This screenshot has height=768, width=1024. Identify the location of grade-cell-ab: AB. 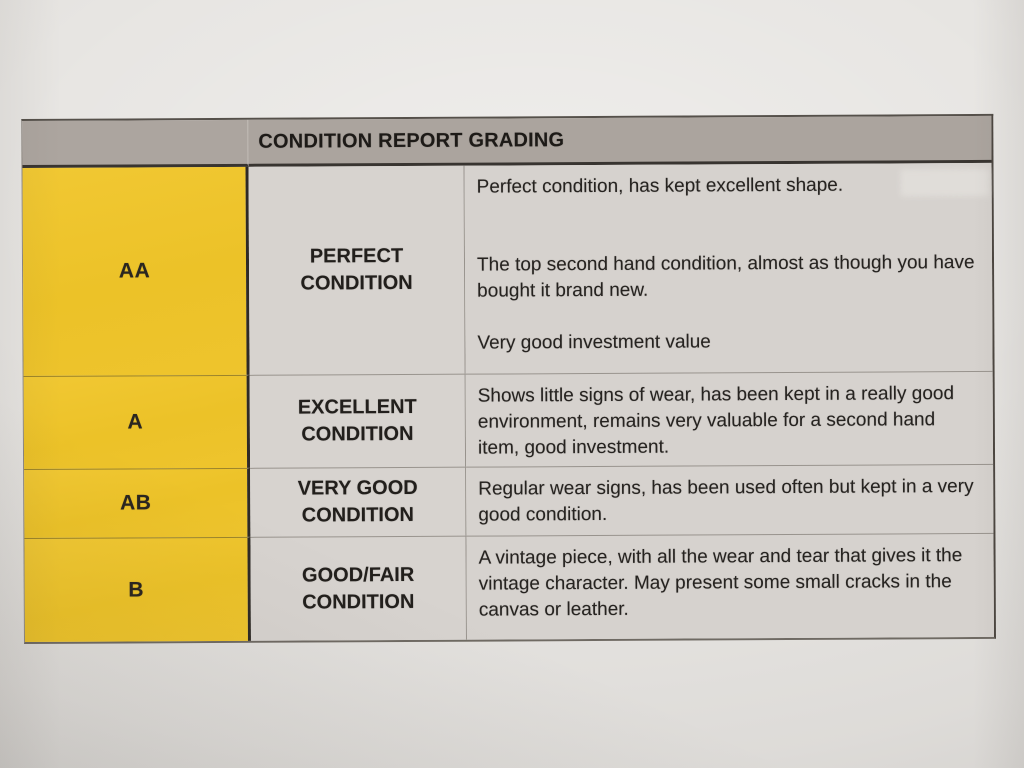
(137, 502).